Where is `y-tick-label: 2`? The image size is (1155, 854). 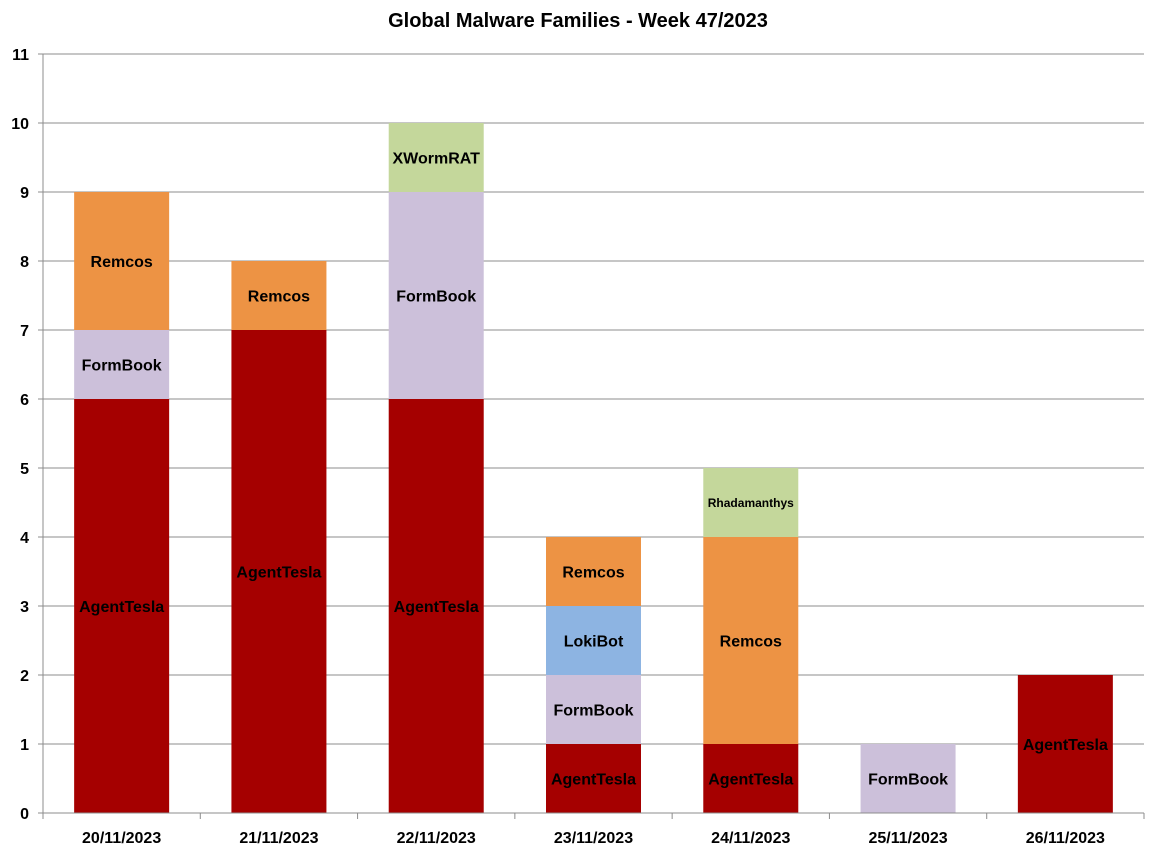
y-tick-label: 2 is located at coordinates (24, 676).